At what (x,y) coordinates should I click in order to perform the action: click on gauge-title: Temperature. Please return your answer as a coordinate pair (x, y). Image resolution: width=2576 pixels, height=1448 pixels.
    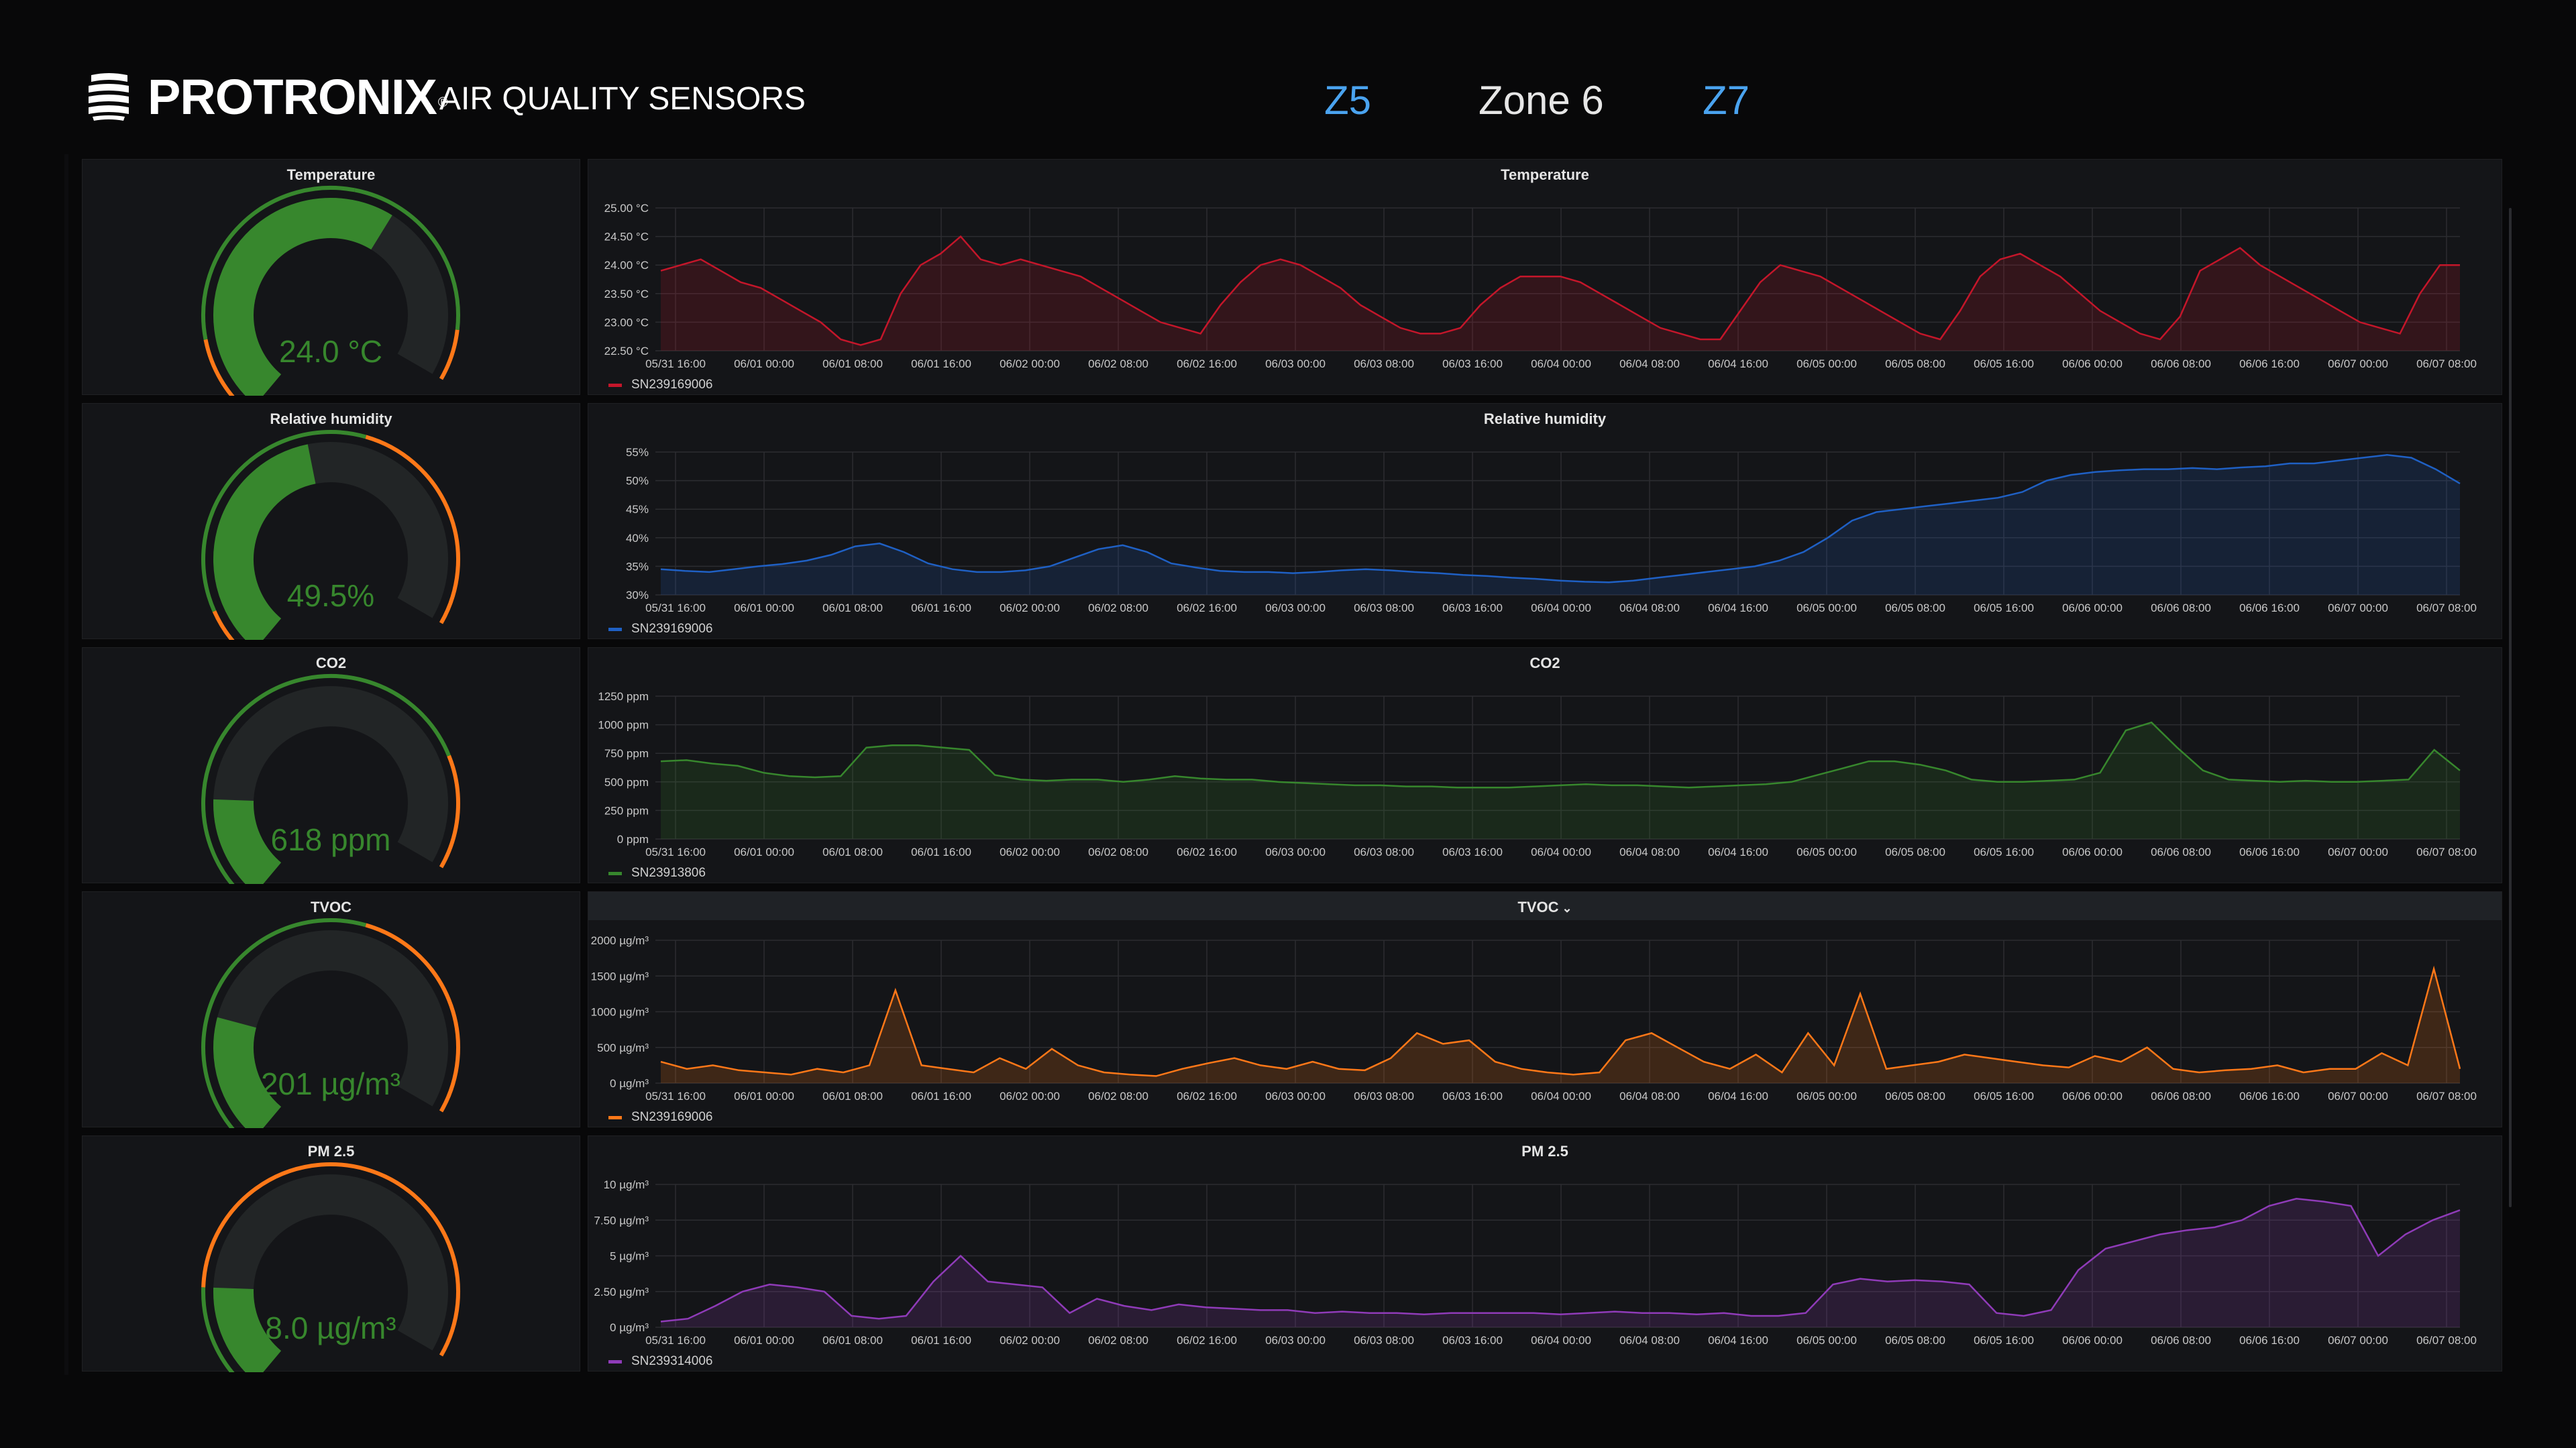
    Looking at the image, I should click on (331, 175).